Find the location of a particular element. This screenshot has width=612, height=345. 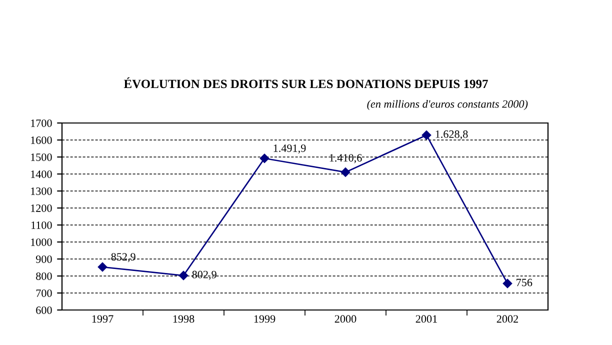

data-label: 802,9 is located at coordinates (204, 275).